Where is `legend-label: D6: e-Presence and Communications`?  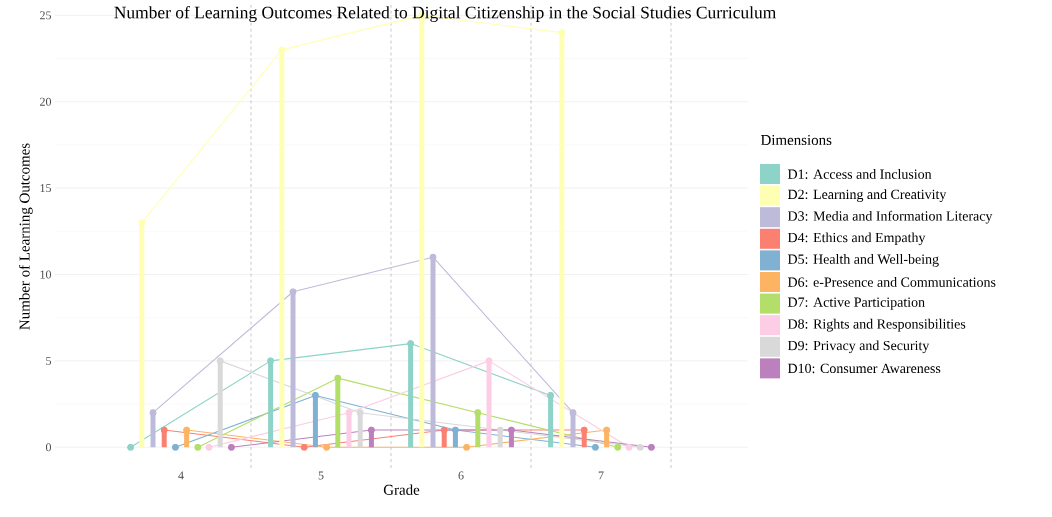
legend-label: D6: e-Presence and Communications is located at coordinates (891, 282).